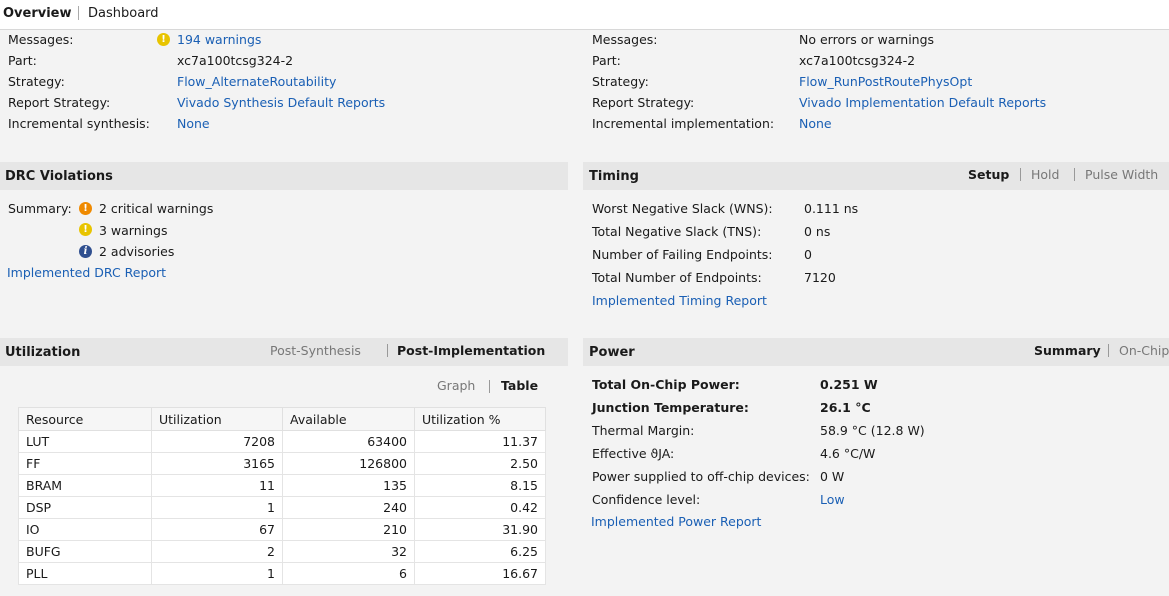  What do you see at coordinates (456, 385) in the screenshot?
I see `view-tab-graph: Graph` at bounding box center [456, 385].